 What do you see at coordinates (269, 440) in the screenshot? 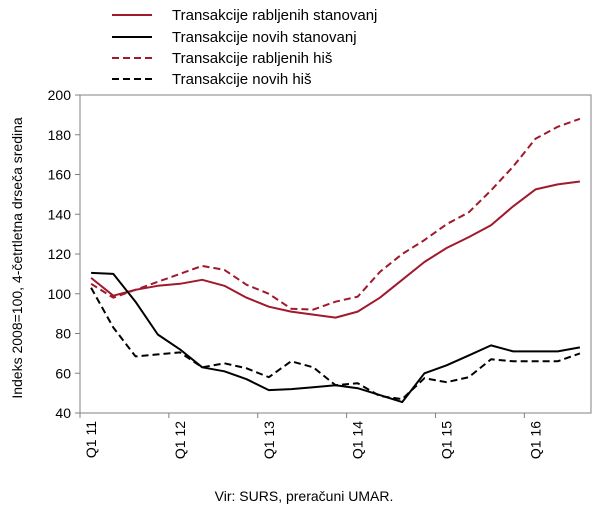
I see `x-tick-label: Q1 13` at bounding box center [269, 440].